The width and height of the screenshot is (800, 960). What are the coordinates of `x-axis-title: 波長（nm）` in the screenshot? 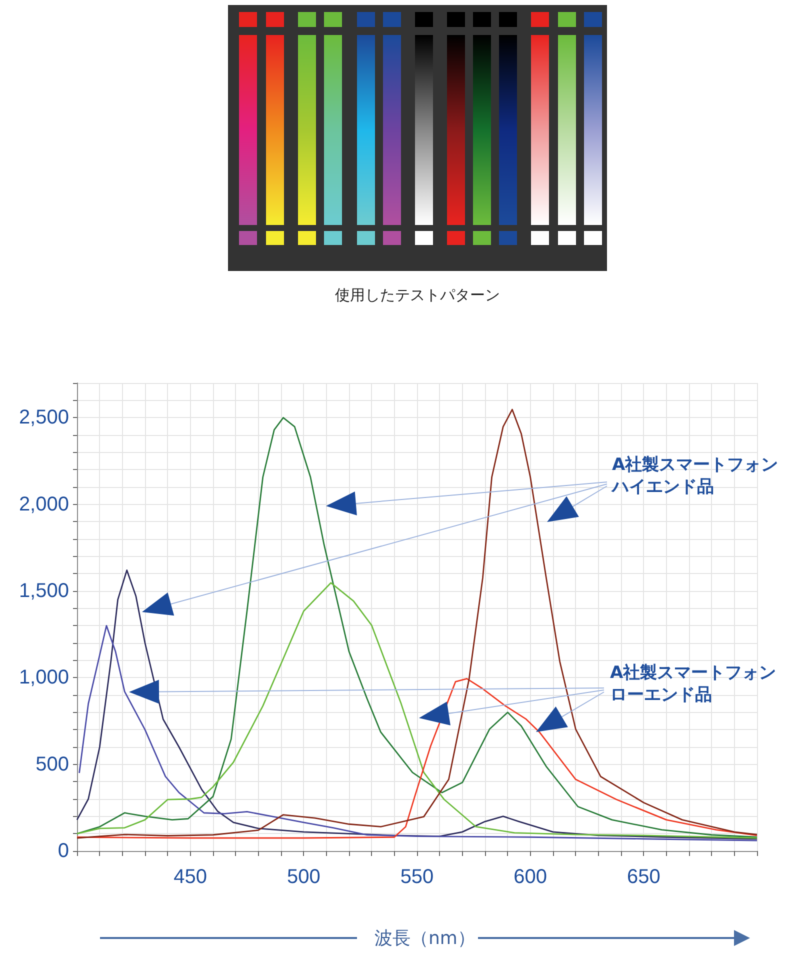 It's located at (425, 938).